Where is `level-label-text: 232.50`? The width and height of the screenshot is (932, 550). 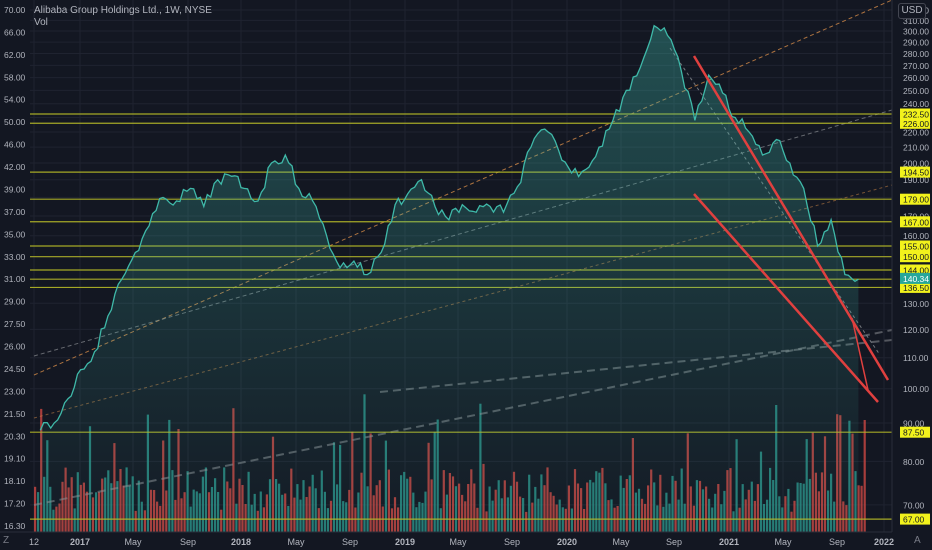
level-label-text: 232.50 is located at coordinates (916, 115).